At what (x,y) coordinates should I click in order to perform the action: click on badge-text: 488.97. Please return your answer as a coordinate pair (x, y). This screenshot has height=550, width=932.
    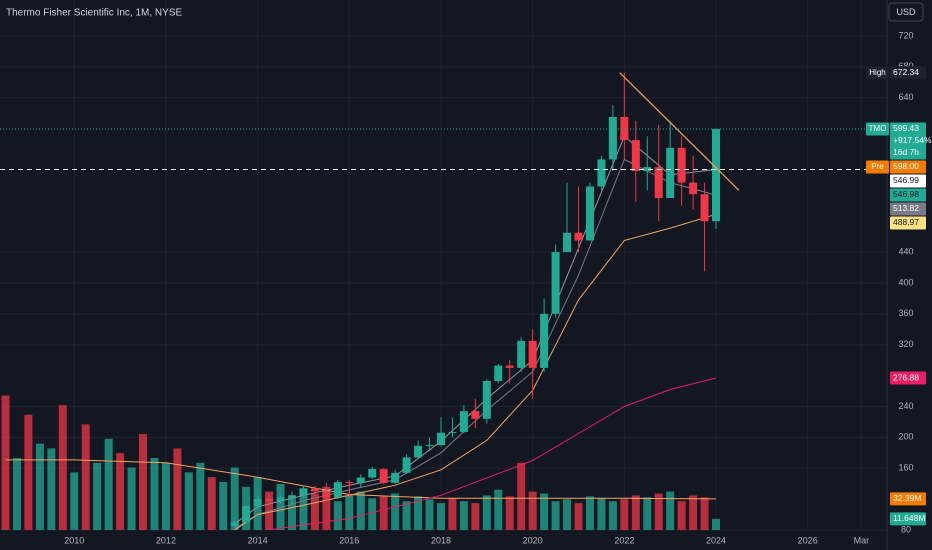
    Looking at the image, I should click on (906, 222).